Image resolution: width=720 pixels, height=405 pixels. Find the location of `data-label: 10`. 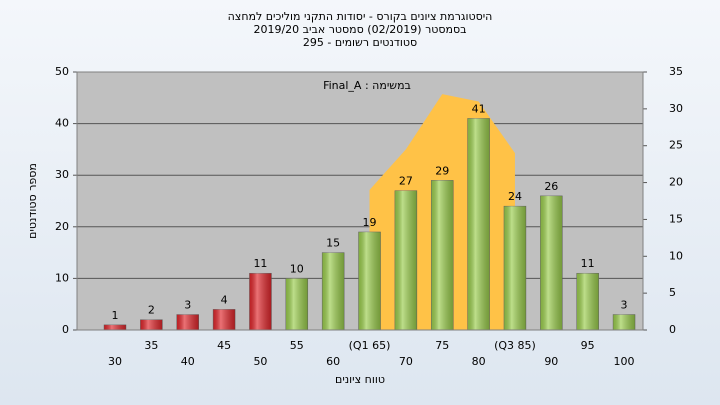

data-label: 10 is located at coordinates (297, 268).